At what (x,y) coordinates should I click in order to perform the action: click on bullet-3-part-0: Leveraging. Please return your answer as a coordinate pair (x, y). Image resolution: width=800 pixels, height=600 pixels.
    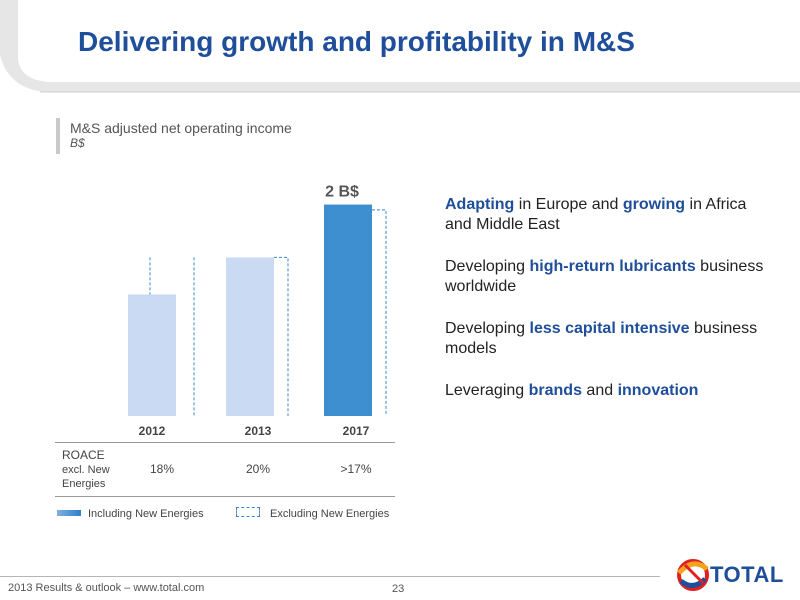
    Looking at the image, I should click on (487, 390).